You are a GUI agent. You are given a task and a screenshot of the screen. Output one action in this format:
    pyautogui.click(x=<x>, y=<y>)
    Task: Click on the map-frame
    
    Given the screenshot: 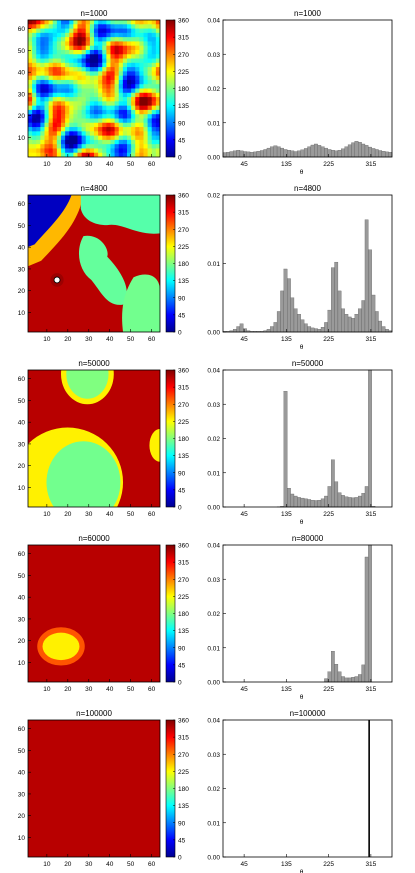 What is the action you would take?
    pyautogui.click(x=94, y=263)
    